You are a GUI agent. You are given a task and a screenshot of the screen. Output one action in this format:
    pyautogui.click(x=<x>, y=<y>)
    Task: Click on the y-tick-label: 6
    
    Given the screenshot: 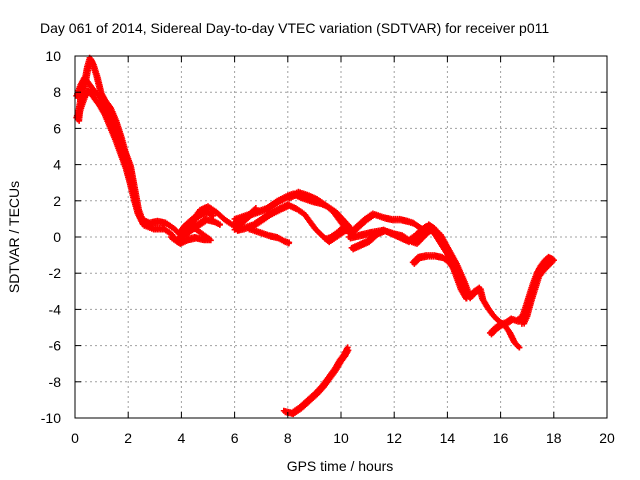 What is the action you would take?
    pyautogui.click(x=57, y=128)
    